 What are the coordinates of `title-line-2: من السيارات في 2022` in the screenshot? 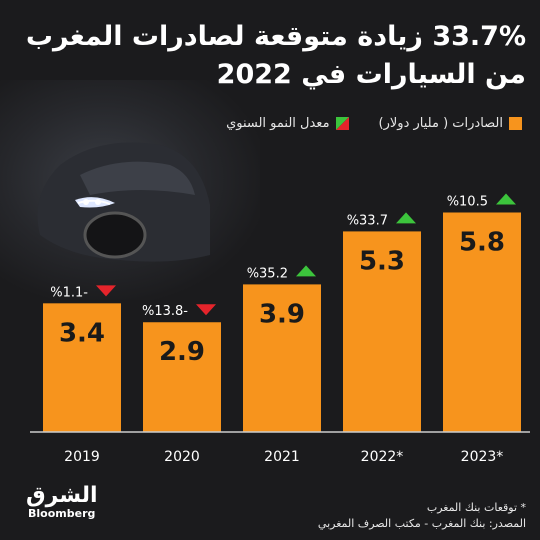 It's located at (371, 74).